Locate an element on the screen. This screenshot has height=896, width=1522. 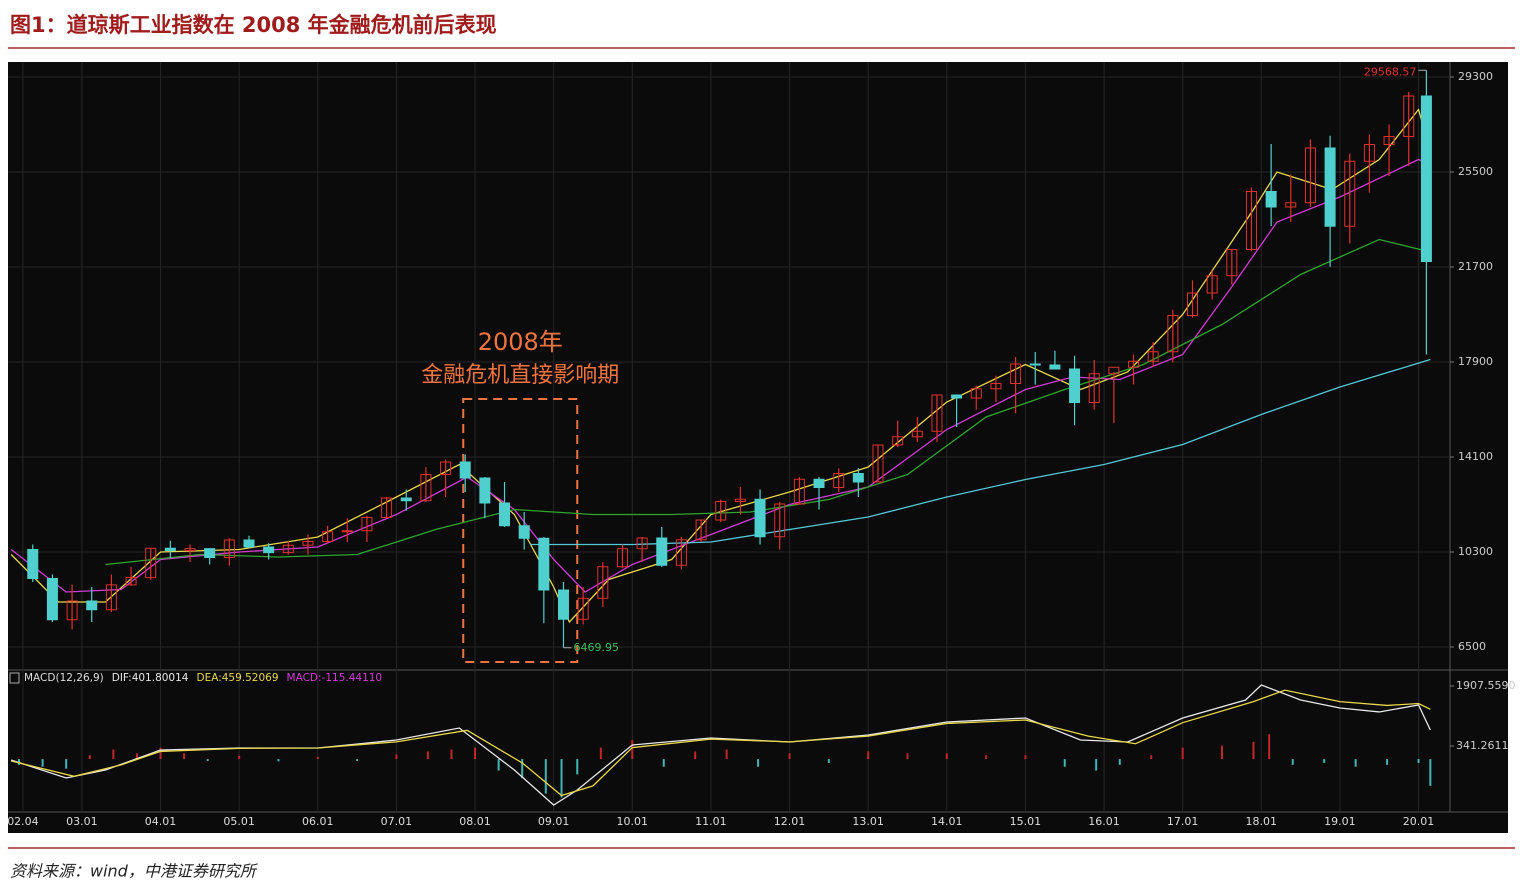
macd-line is located at coordinates (720, 743).